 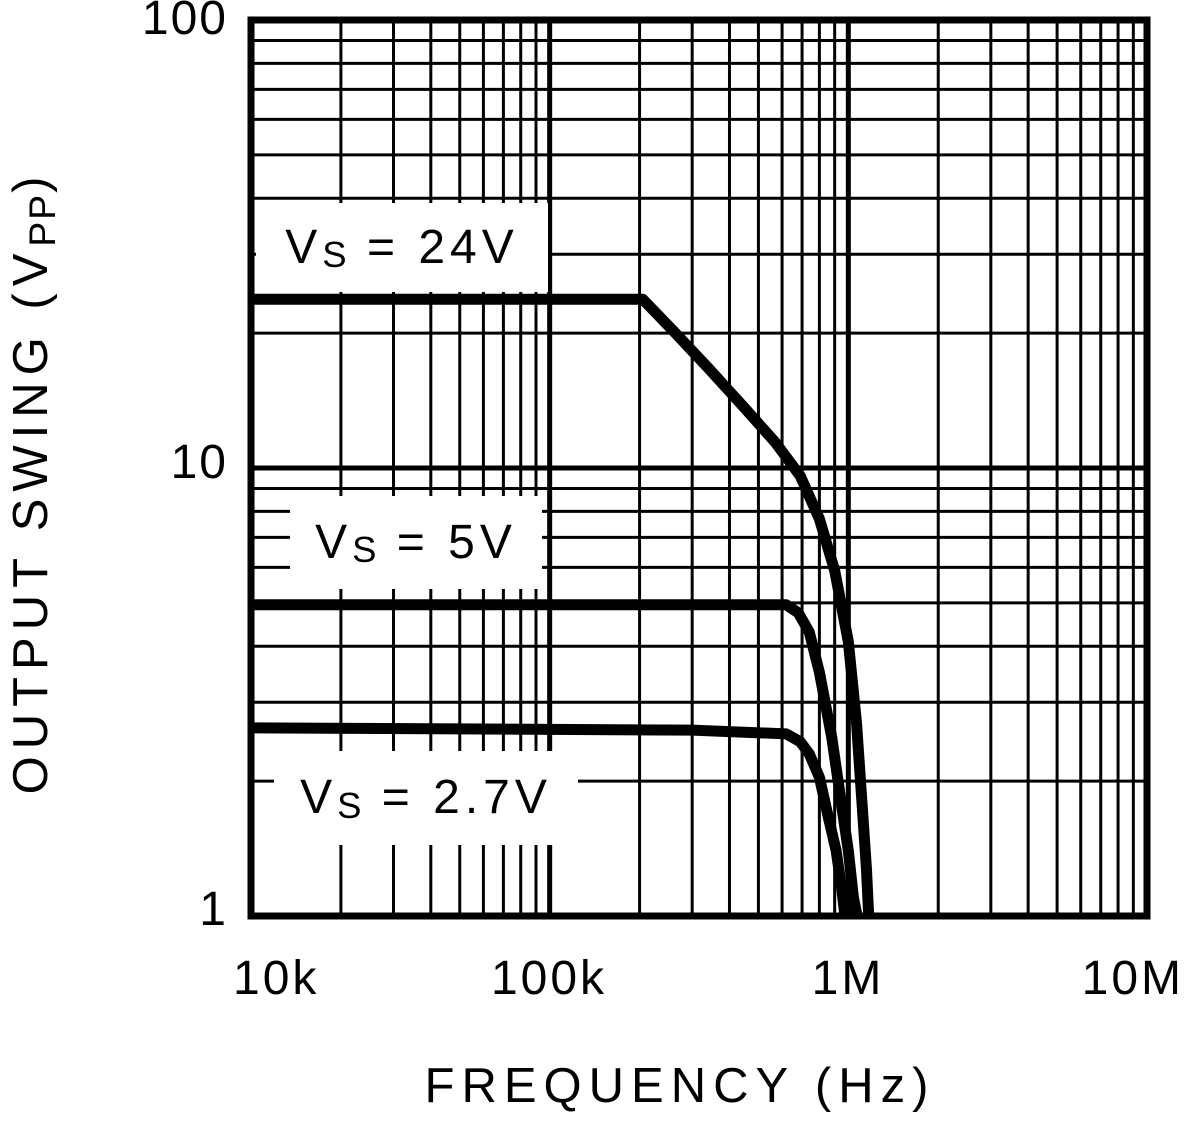 I want to click on x-tick-label-10k: 10k, so click(x=276, y=978).